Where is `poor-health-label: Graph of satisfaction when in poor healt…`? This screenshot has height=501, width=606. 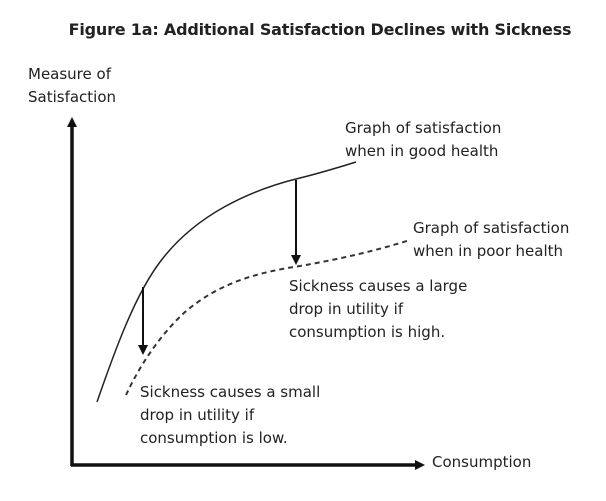
poor-health-label: Graph of satisfaction when in poor healt… is located at coordinates (491, 240).